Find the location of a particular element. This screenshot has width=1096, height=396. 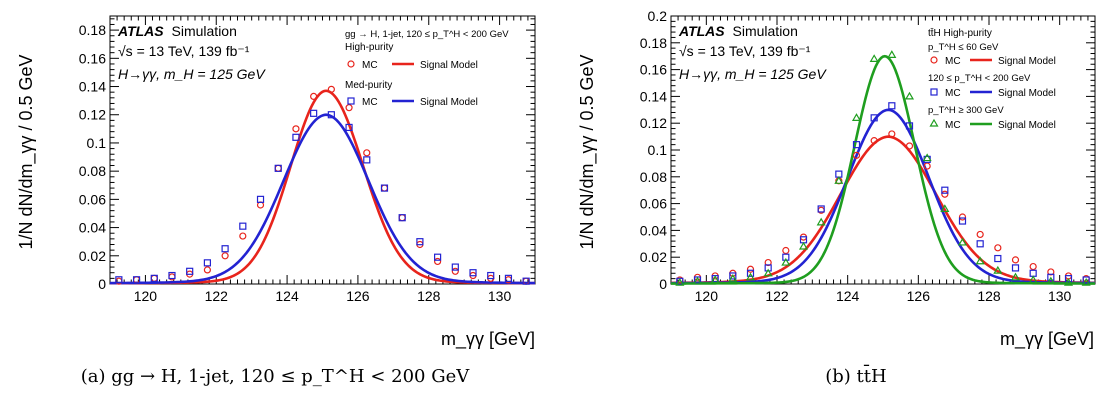

panel-a-legend-high-model: Signal Model is located at coordinates (449, 65).